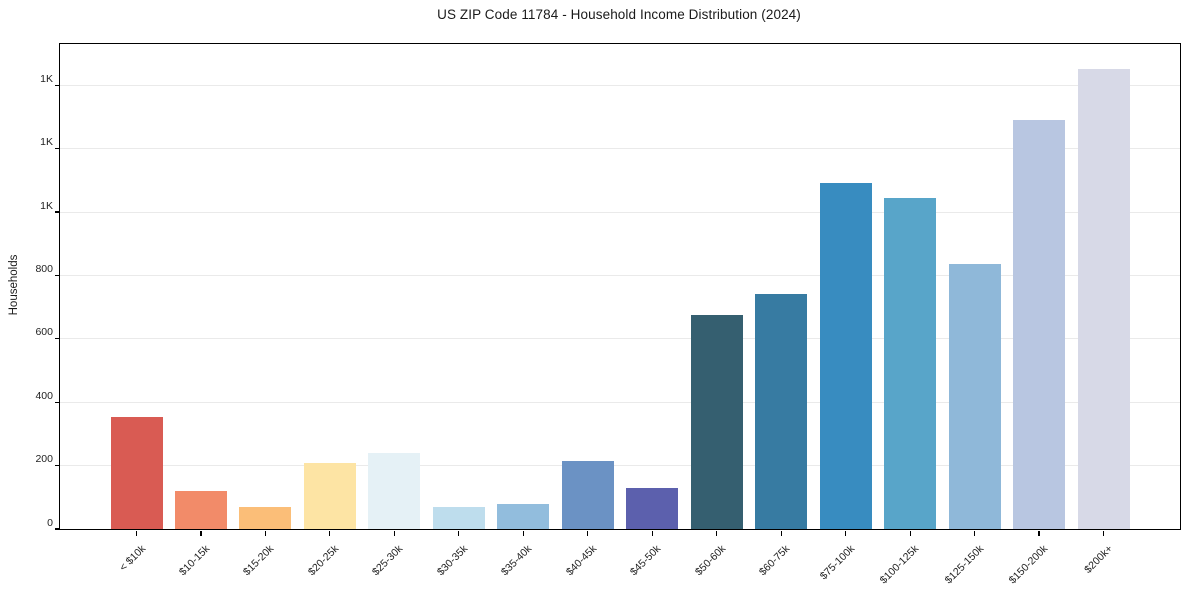  Describe the element at coordinates (964, 564) in the screenshot. I see `x-tick-label: $125-150k` at that location.